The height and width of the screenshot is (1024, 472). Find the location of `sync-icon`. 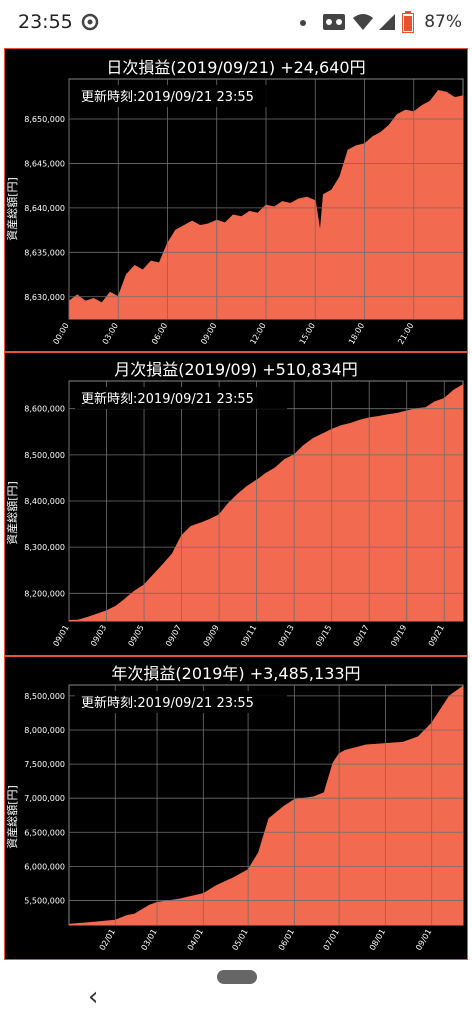

sync-icon is located at coordinates (90, 22).